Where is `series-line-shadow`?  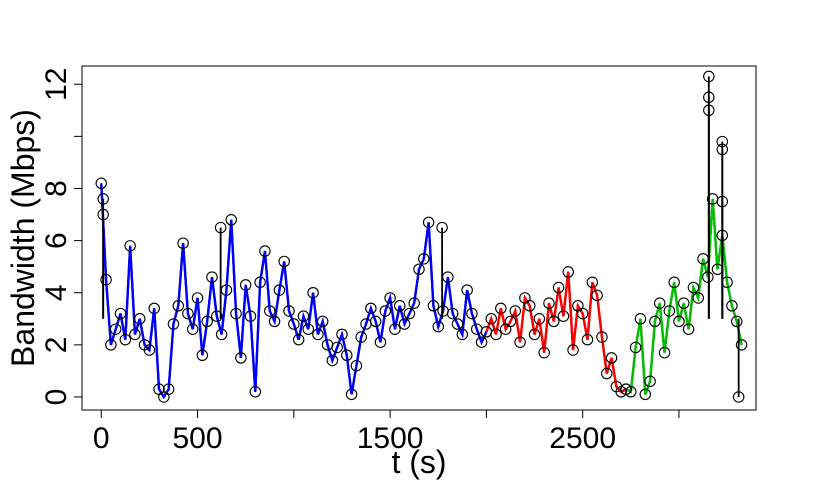 series-line-shadow is located at coordinates (556, 332).